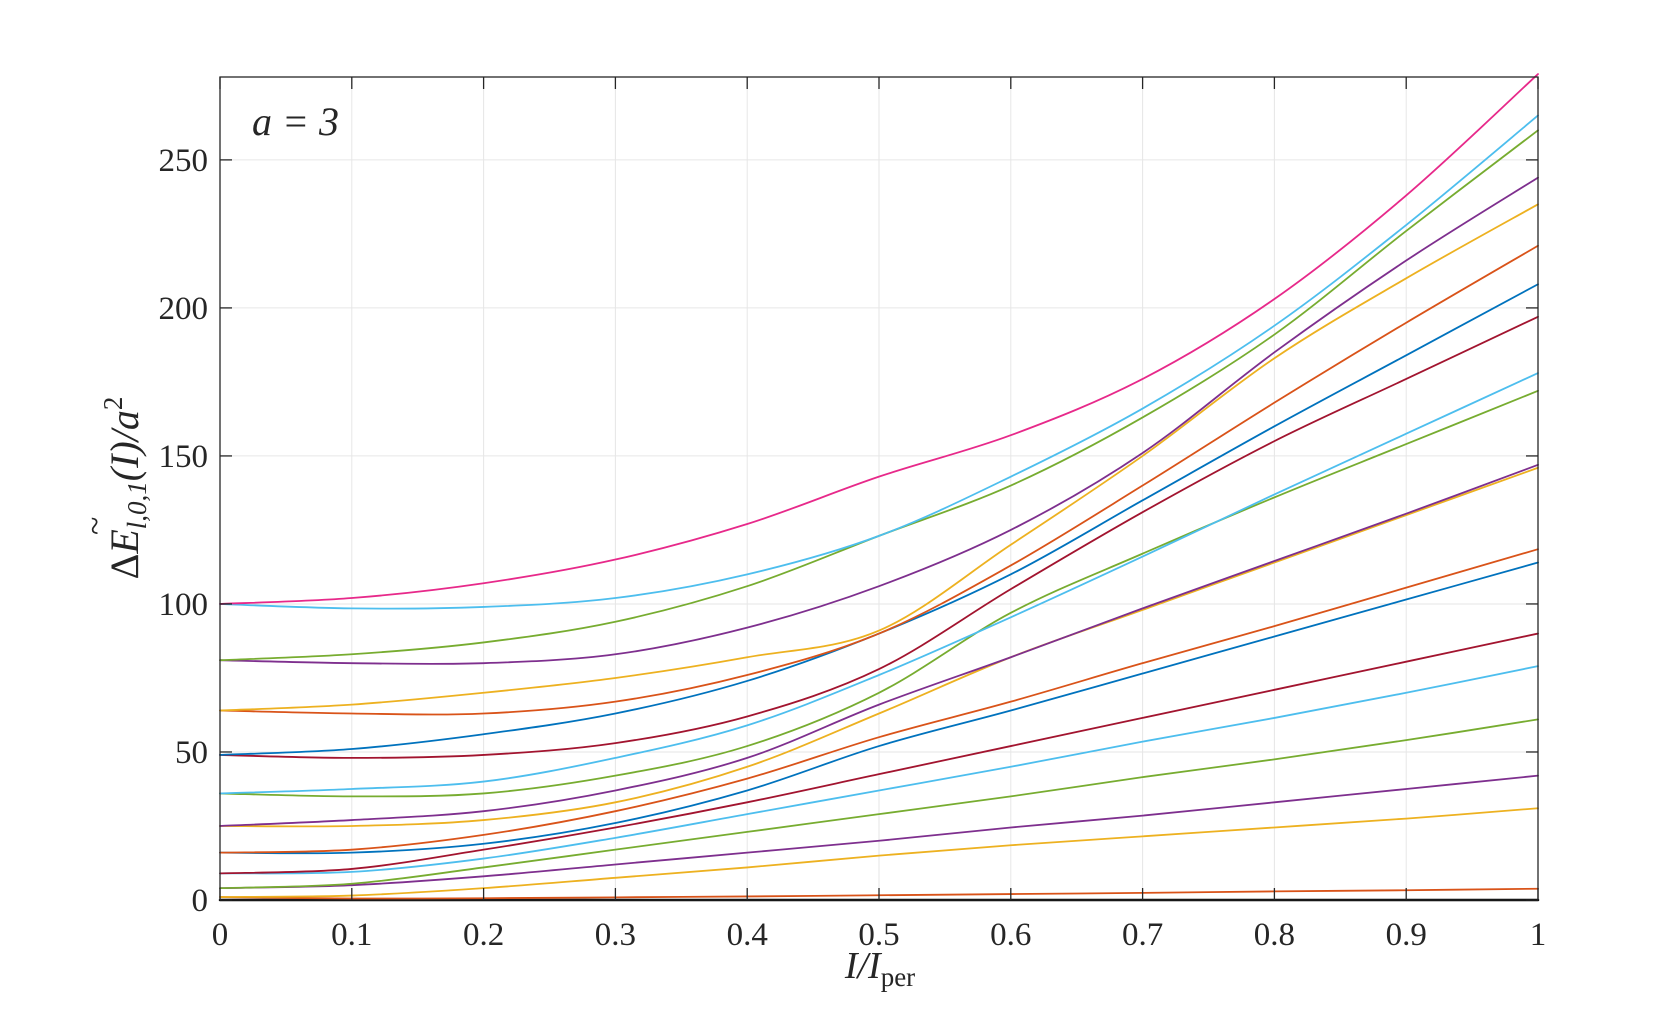 Image resolution: width=1679 pixels, height=1011 pixels. What do you see at coordinates (295, 121) in the screenshot?
I see `annotation: a = 3` at bounding box center [295, 121].